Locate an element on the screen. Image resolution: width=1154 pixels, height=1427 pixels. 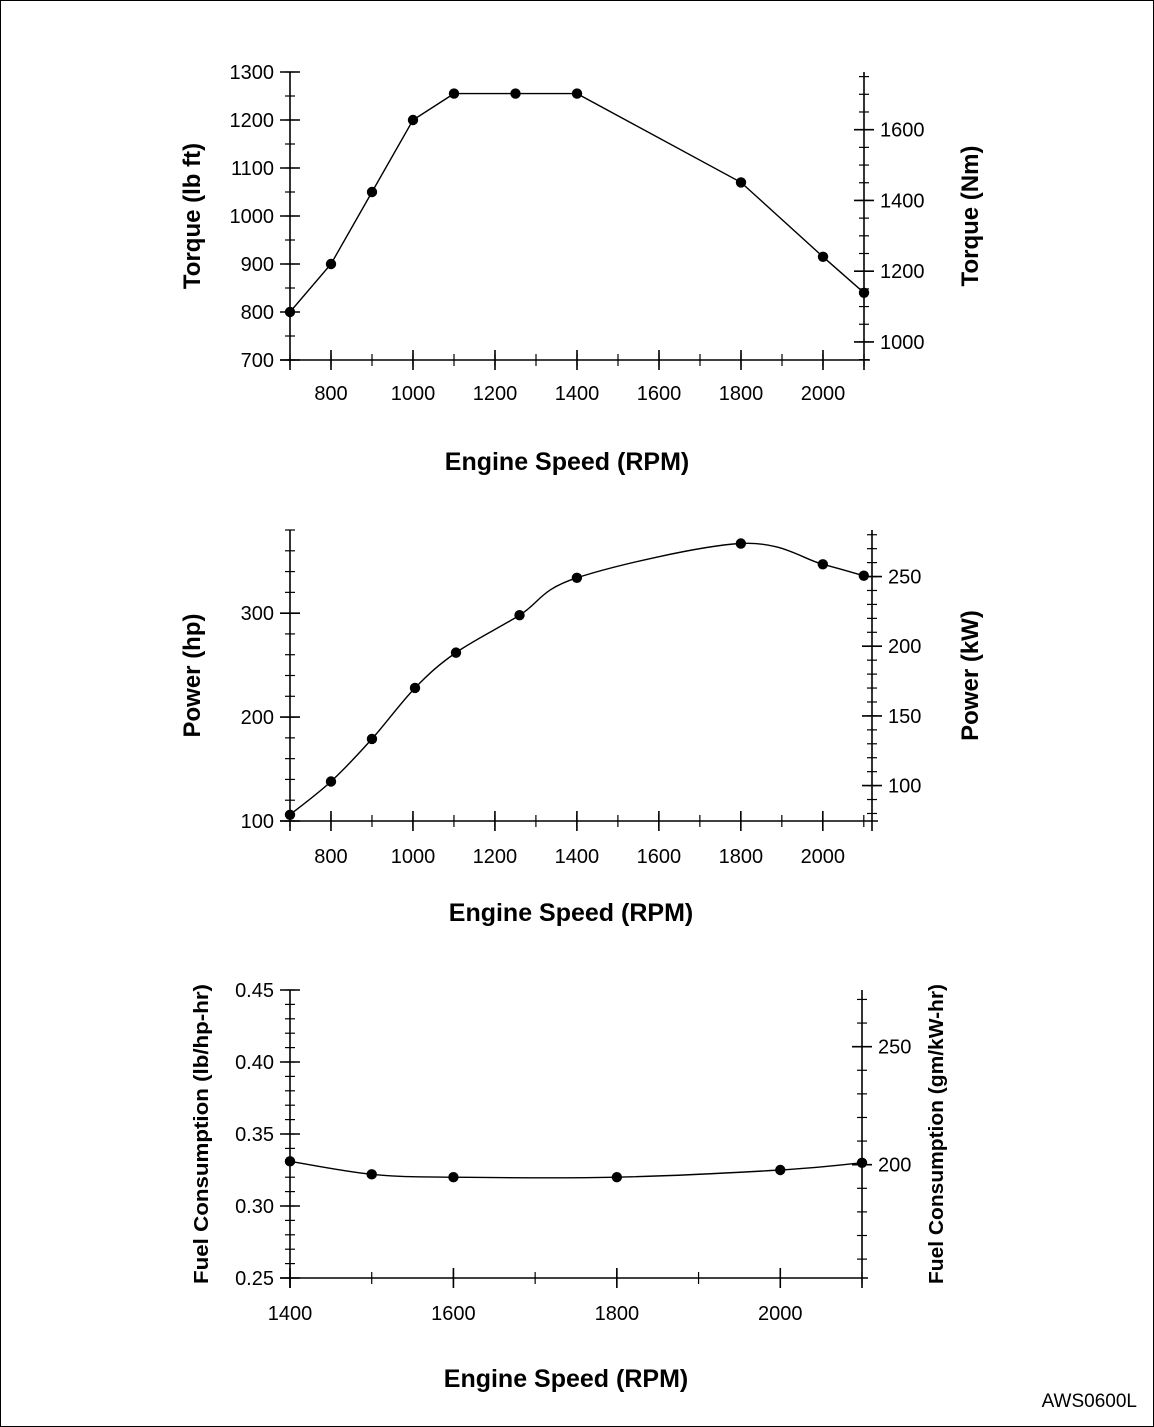
right-axis-title: Torque (Nm) is located at coordinates (970, 216).